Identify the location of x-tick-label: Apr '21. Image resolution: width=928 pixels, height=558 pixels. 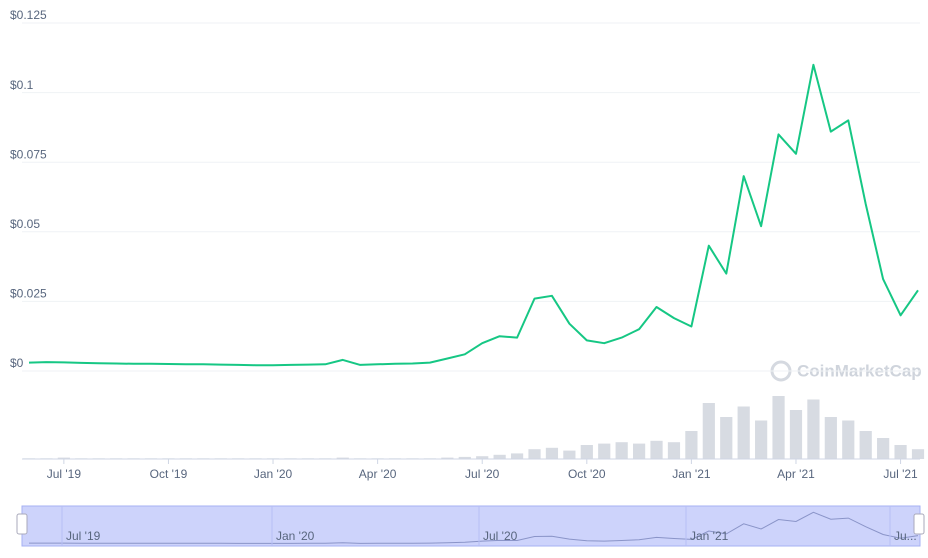
(796, 474).